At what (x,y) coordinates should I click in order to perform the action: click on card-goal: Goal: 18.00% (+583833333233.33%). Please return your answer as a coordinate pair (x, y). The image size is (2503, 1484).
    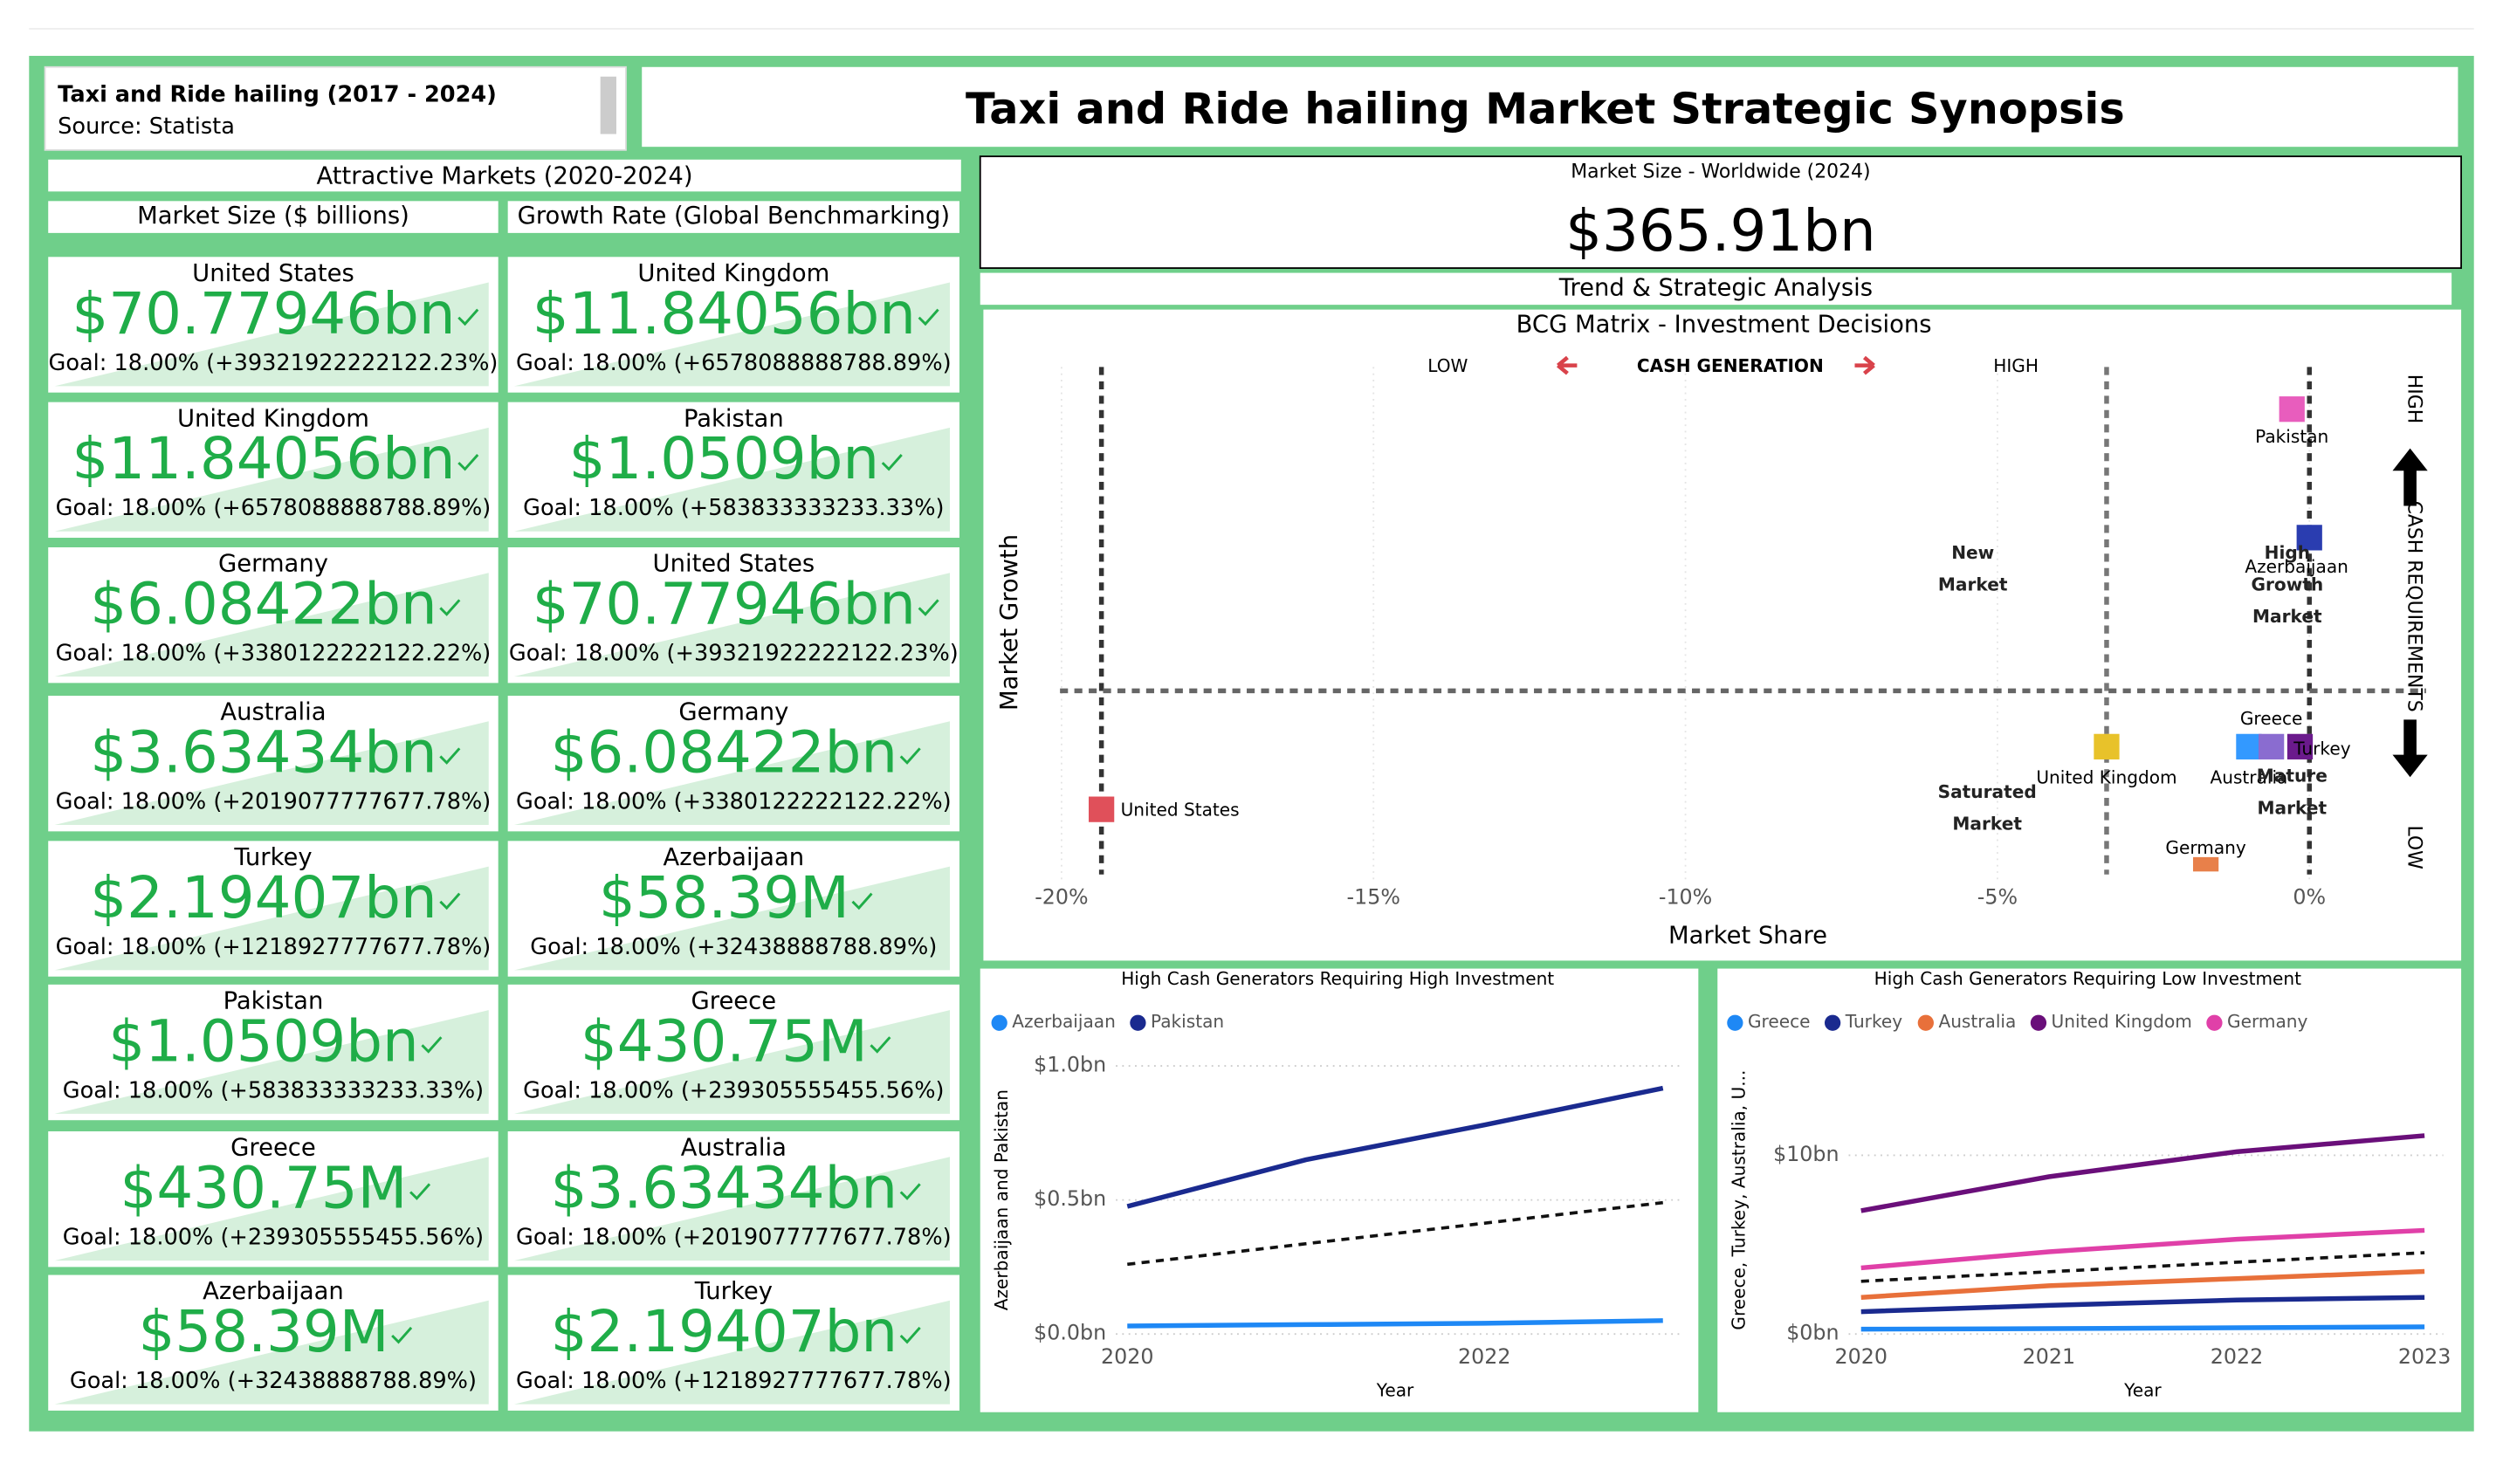
    Looking at the image, I should click on (733, 508).